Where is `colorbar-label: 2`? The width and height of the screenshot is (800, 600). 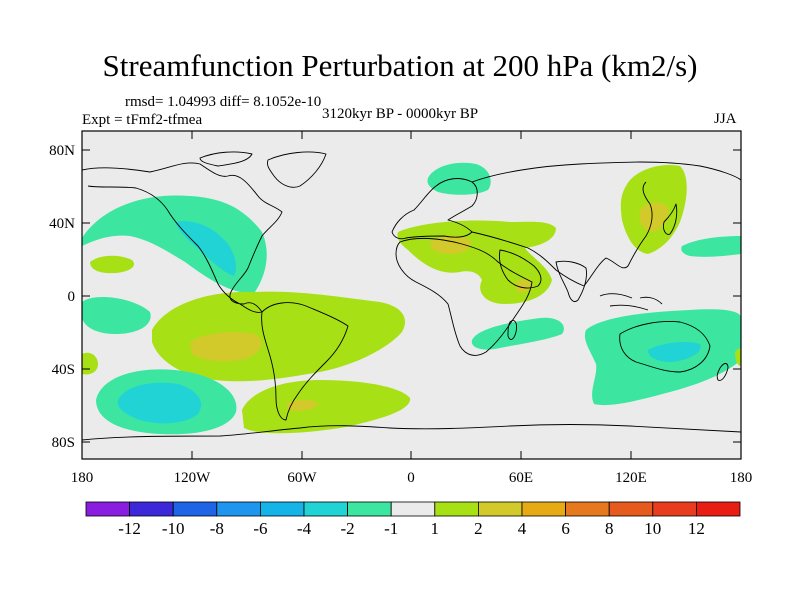 colorbar-label: 2 is located at coordinates (478, 528).